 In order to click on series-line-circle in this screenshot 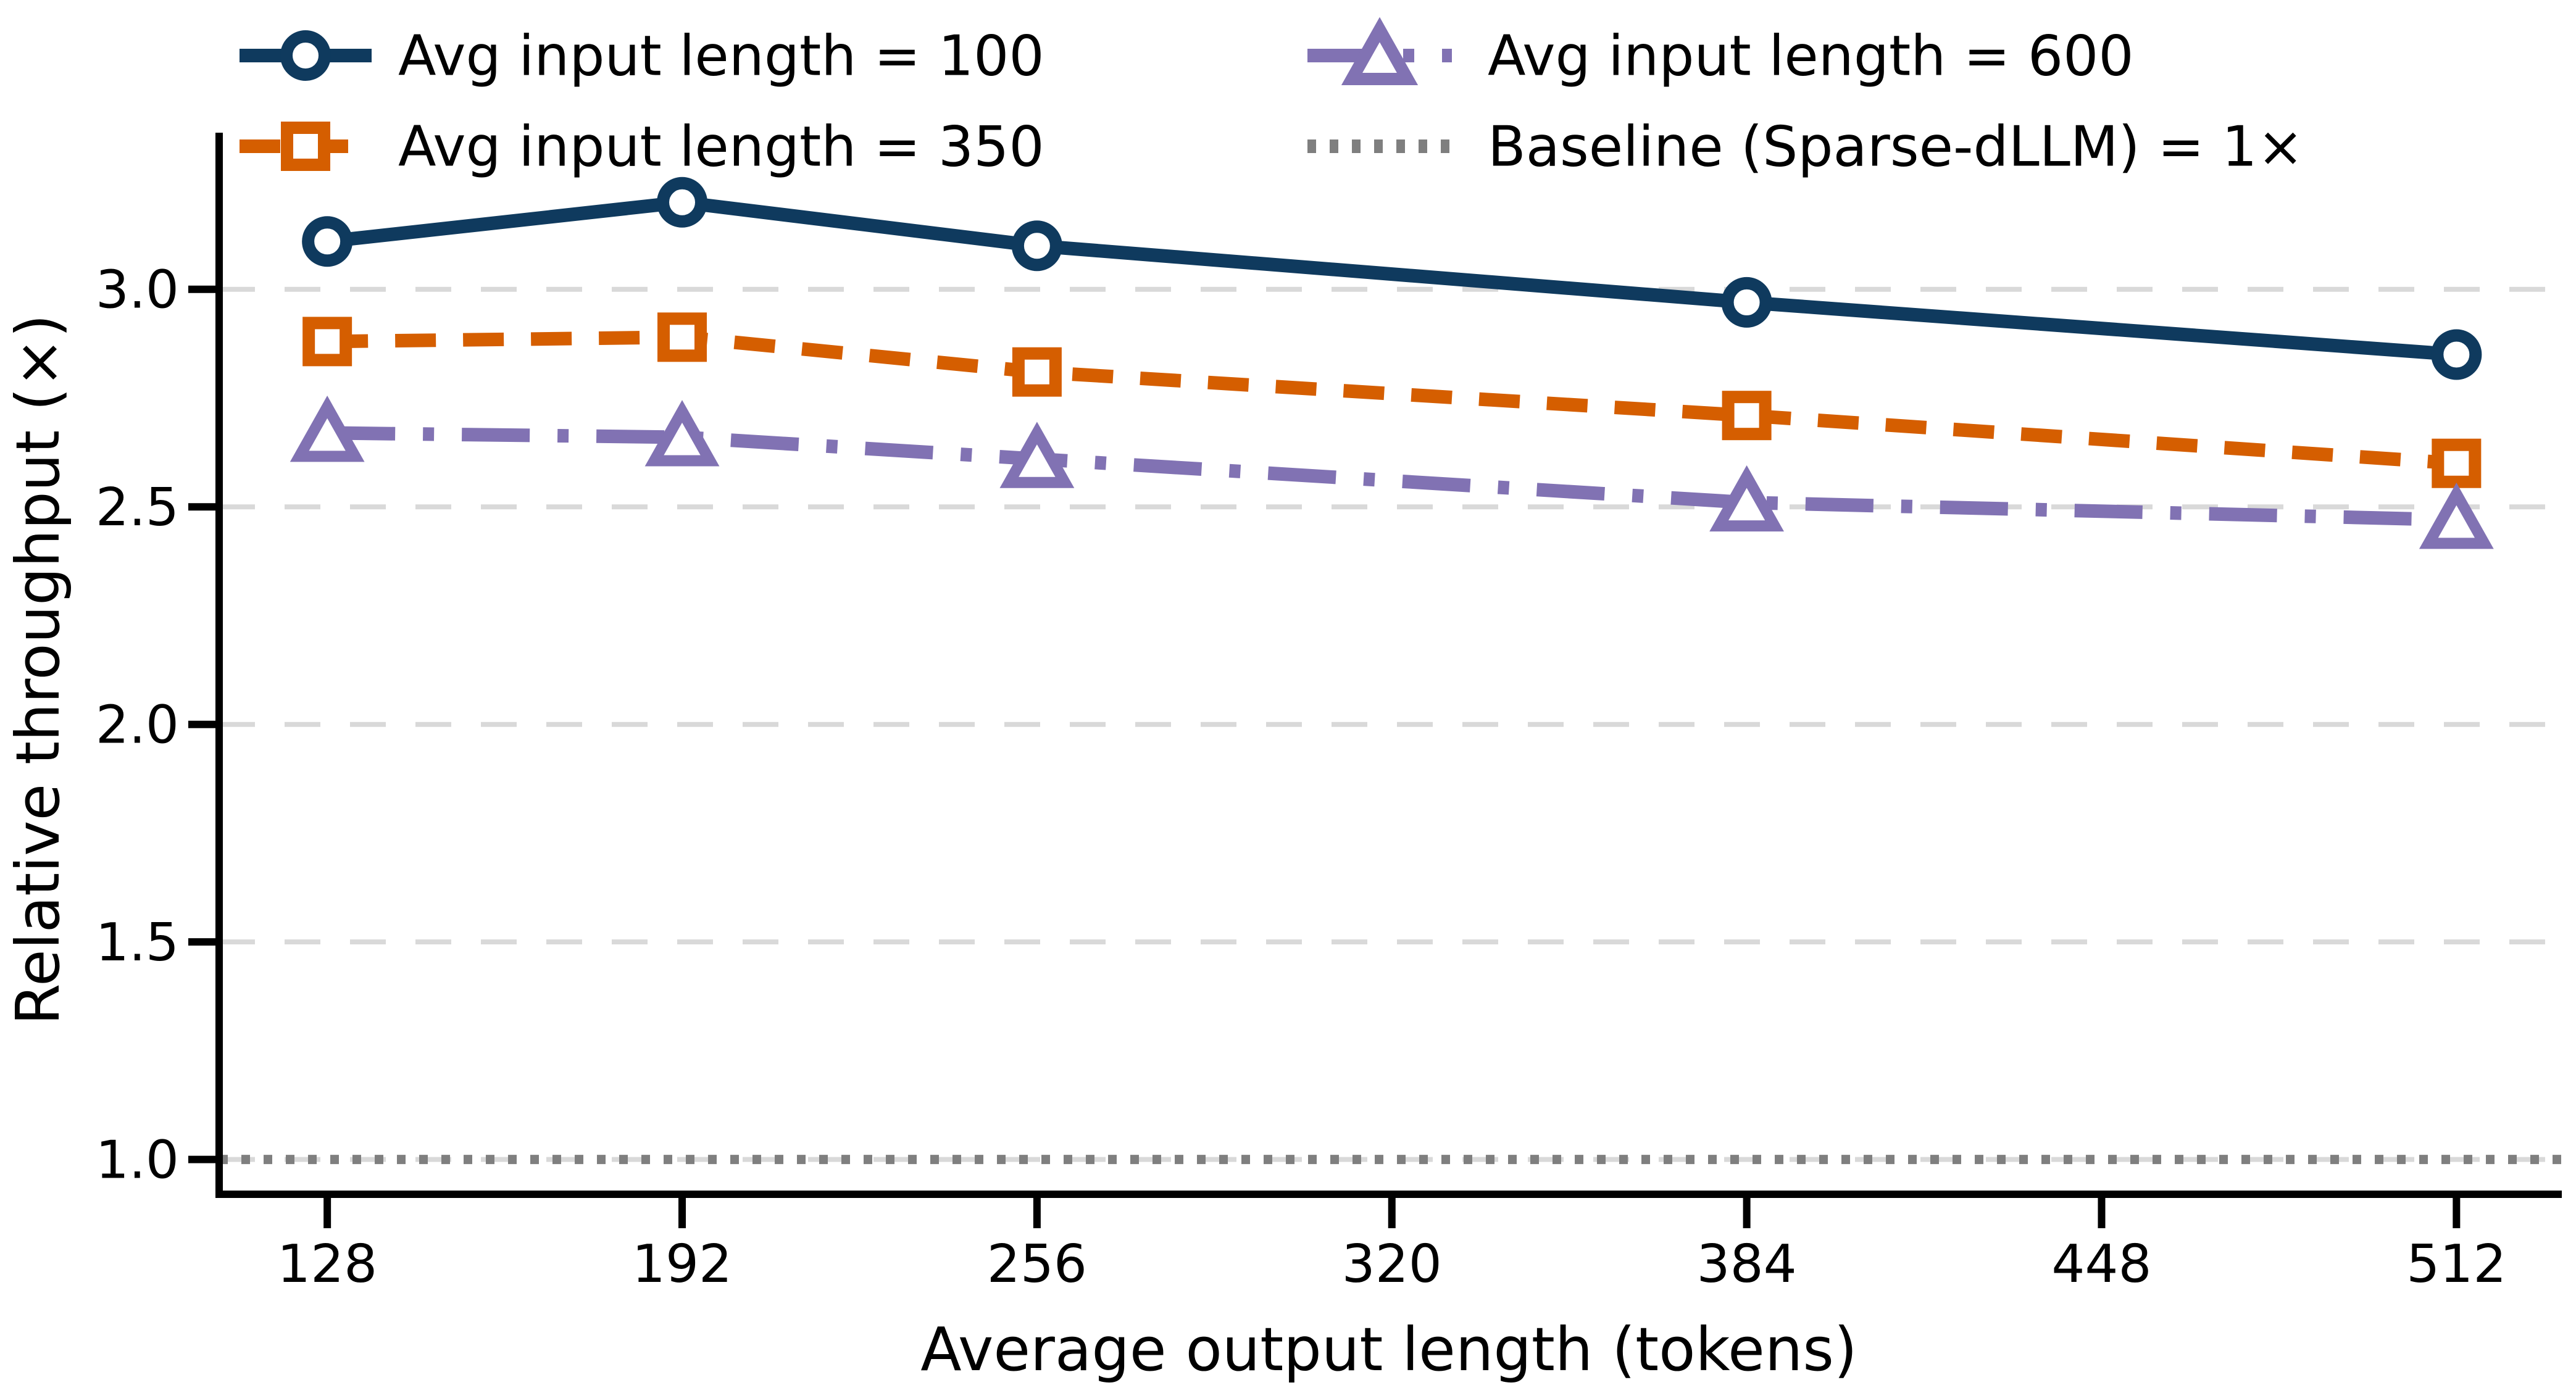, I will do `click(1391, 278)`.